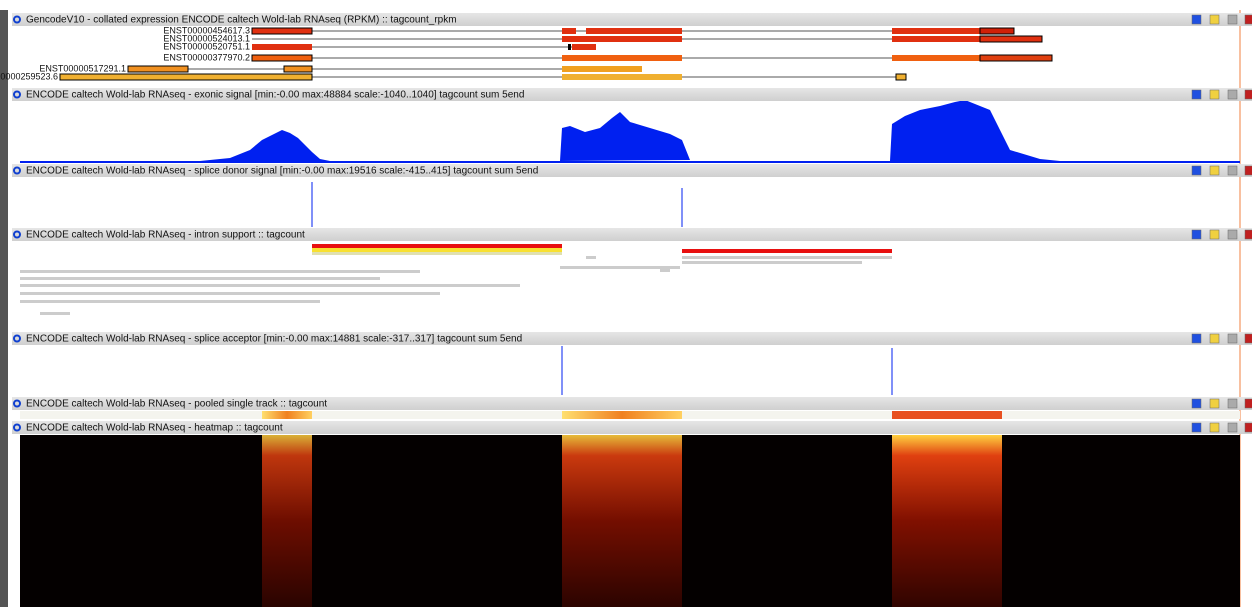 This screenshot has height=607, width=1252. Describe the element at coordinates (206, 46) in the screenshot. I see `transcript-label: ENST00000520751.1` at that location.